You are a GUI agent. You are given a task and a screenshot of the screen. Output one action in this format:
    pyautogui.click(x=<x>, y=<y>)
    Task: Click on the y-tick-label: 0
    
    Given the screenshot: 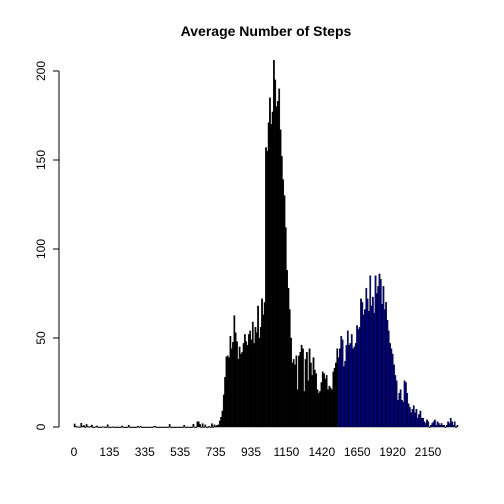 What is the action you would take?
    pyautogui.click(x=41, y=426)
    